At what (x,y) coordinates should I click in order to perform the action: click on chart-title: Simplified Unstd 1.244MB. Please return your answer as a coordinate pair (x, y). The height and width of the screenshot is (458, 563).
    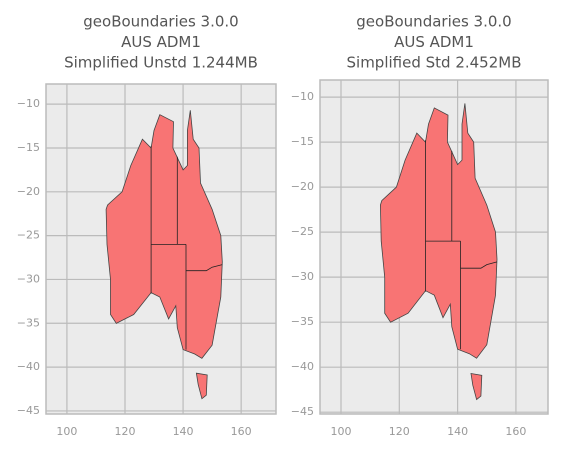
    Looking at the image, I should click on (161, 63).